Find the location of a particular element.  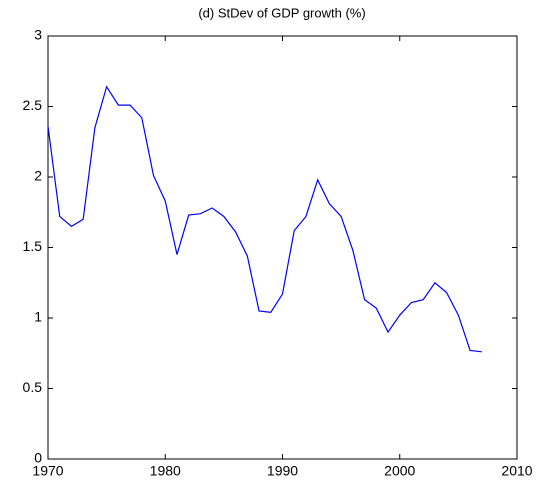

x-tick-label: 1990 is located at coordinates (282, 471).